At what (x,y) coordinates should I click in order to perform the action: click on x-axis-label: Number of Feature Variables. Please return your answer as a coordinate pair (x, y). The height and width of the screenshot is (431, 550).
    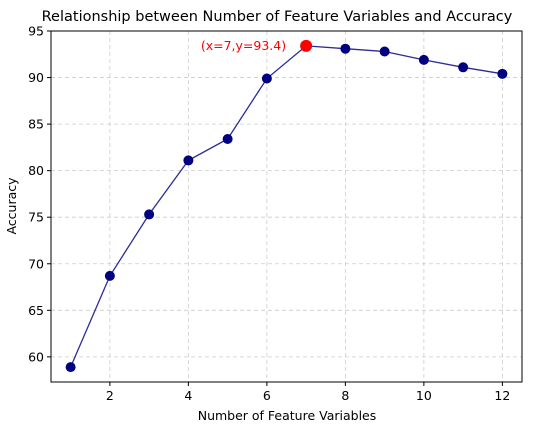
    Looking at the image, I should click on (287, 415).